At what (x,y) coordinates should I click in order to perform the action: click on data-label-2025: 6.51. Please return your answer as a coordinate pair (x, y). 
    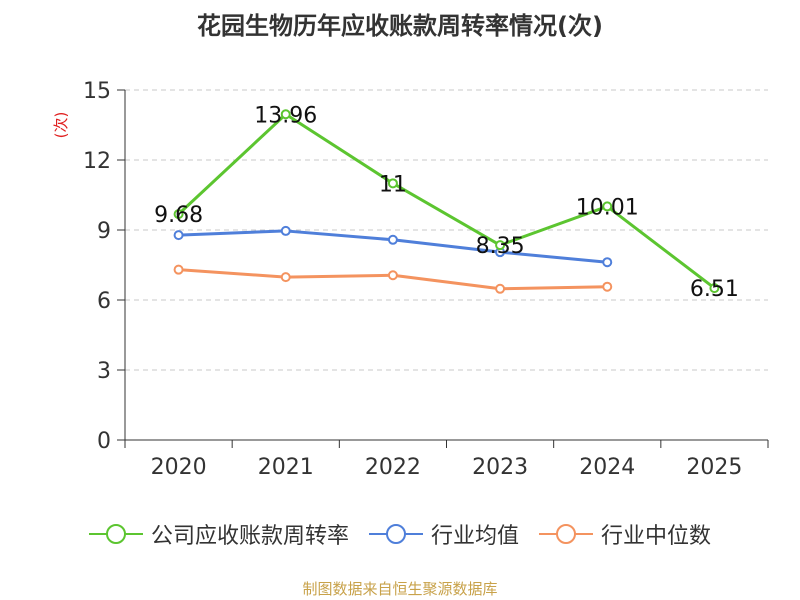
    Looking at the image, I should click on (714, 289).